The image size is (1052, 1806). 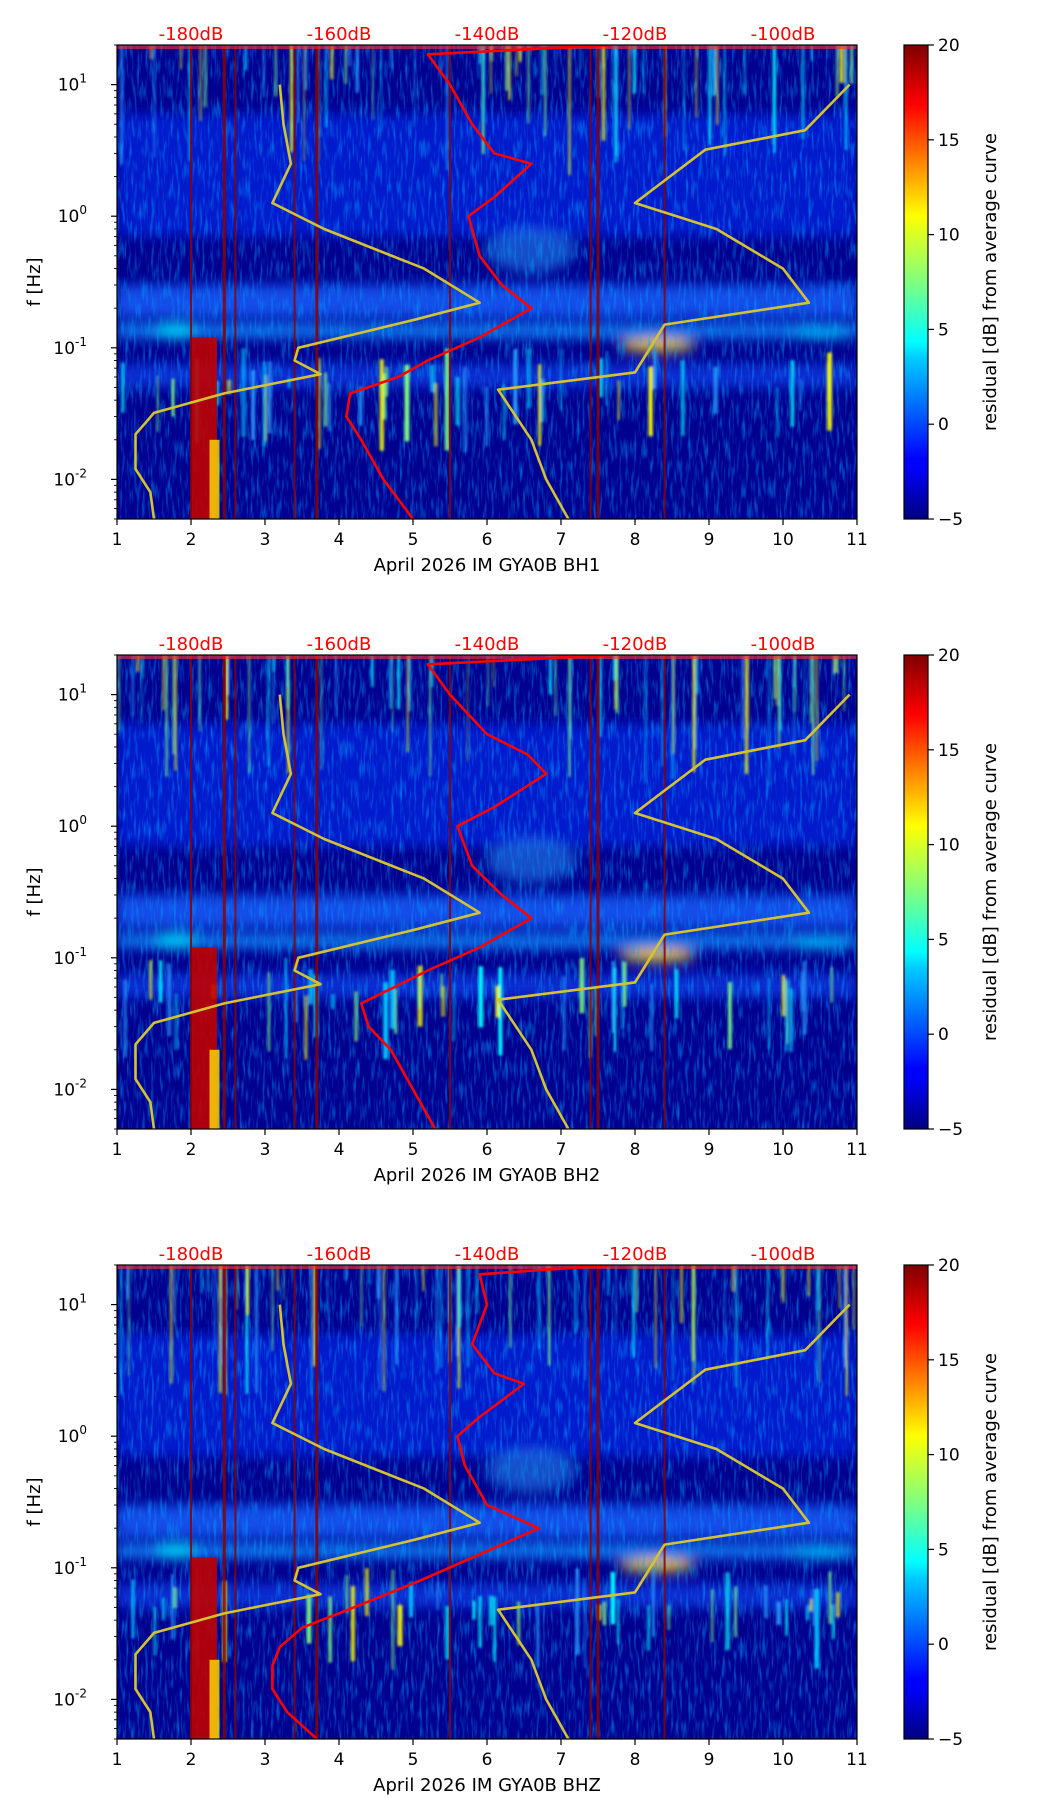 What do you see at coordinates (487, 1785) in the screenshot?
I see `x-axis-label: April 2026 IM GYA0B BHZ` at bounding box center [487, 1785].